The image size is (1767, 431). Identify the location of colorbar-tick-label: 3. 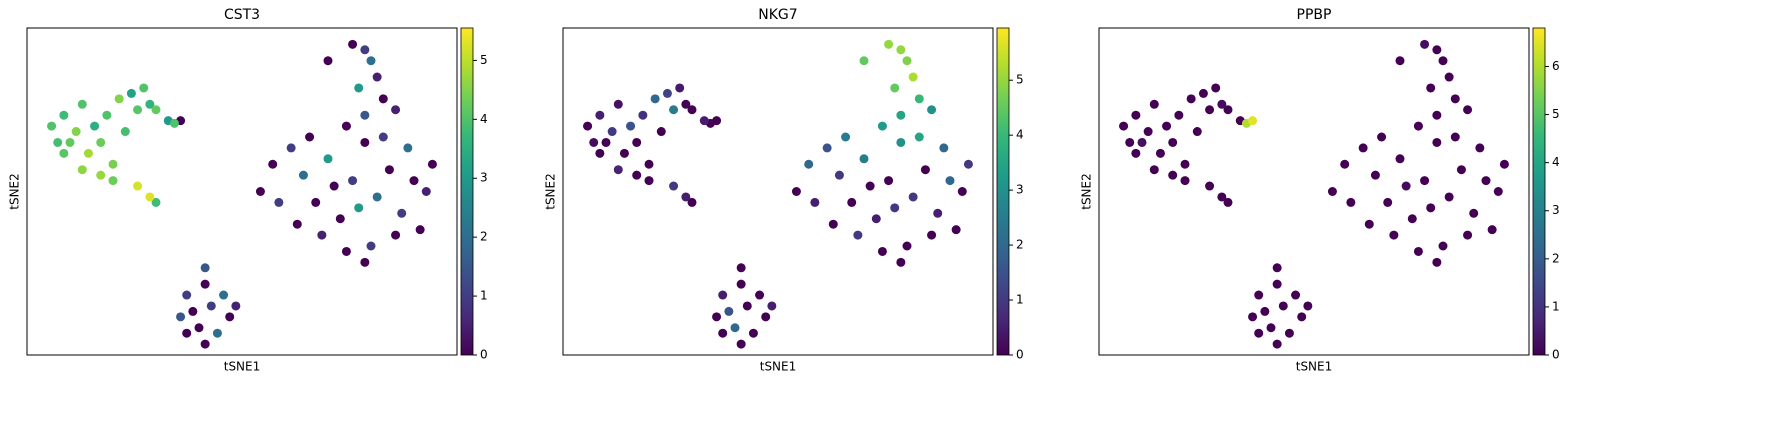
(1020, 190).